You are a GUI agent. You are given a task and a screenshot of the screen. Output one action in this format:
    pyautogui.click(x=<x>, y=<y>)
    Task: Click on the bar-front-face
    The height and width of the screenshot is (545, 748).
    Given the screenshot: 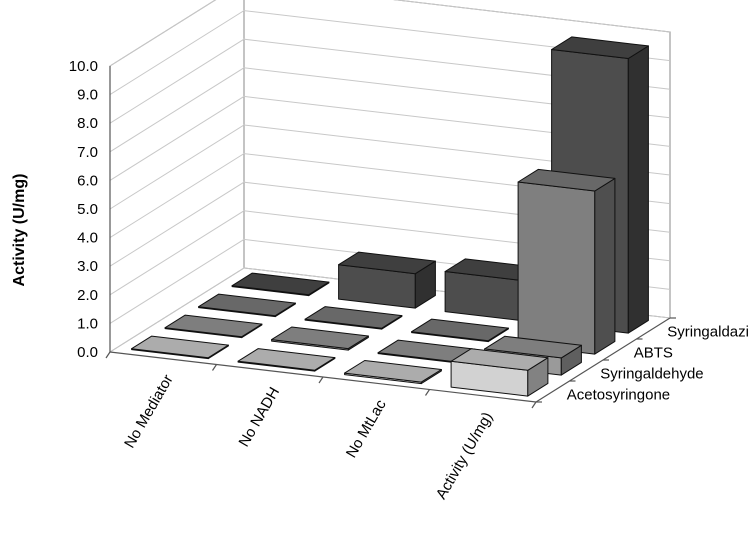 What is the action you would take?
    pyautogui.click(x=556, y=268)
    